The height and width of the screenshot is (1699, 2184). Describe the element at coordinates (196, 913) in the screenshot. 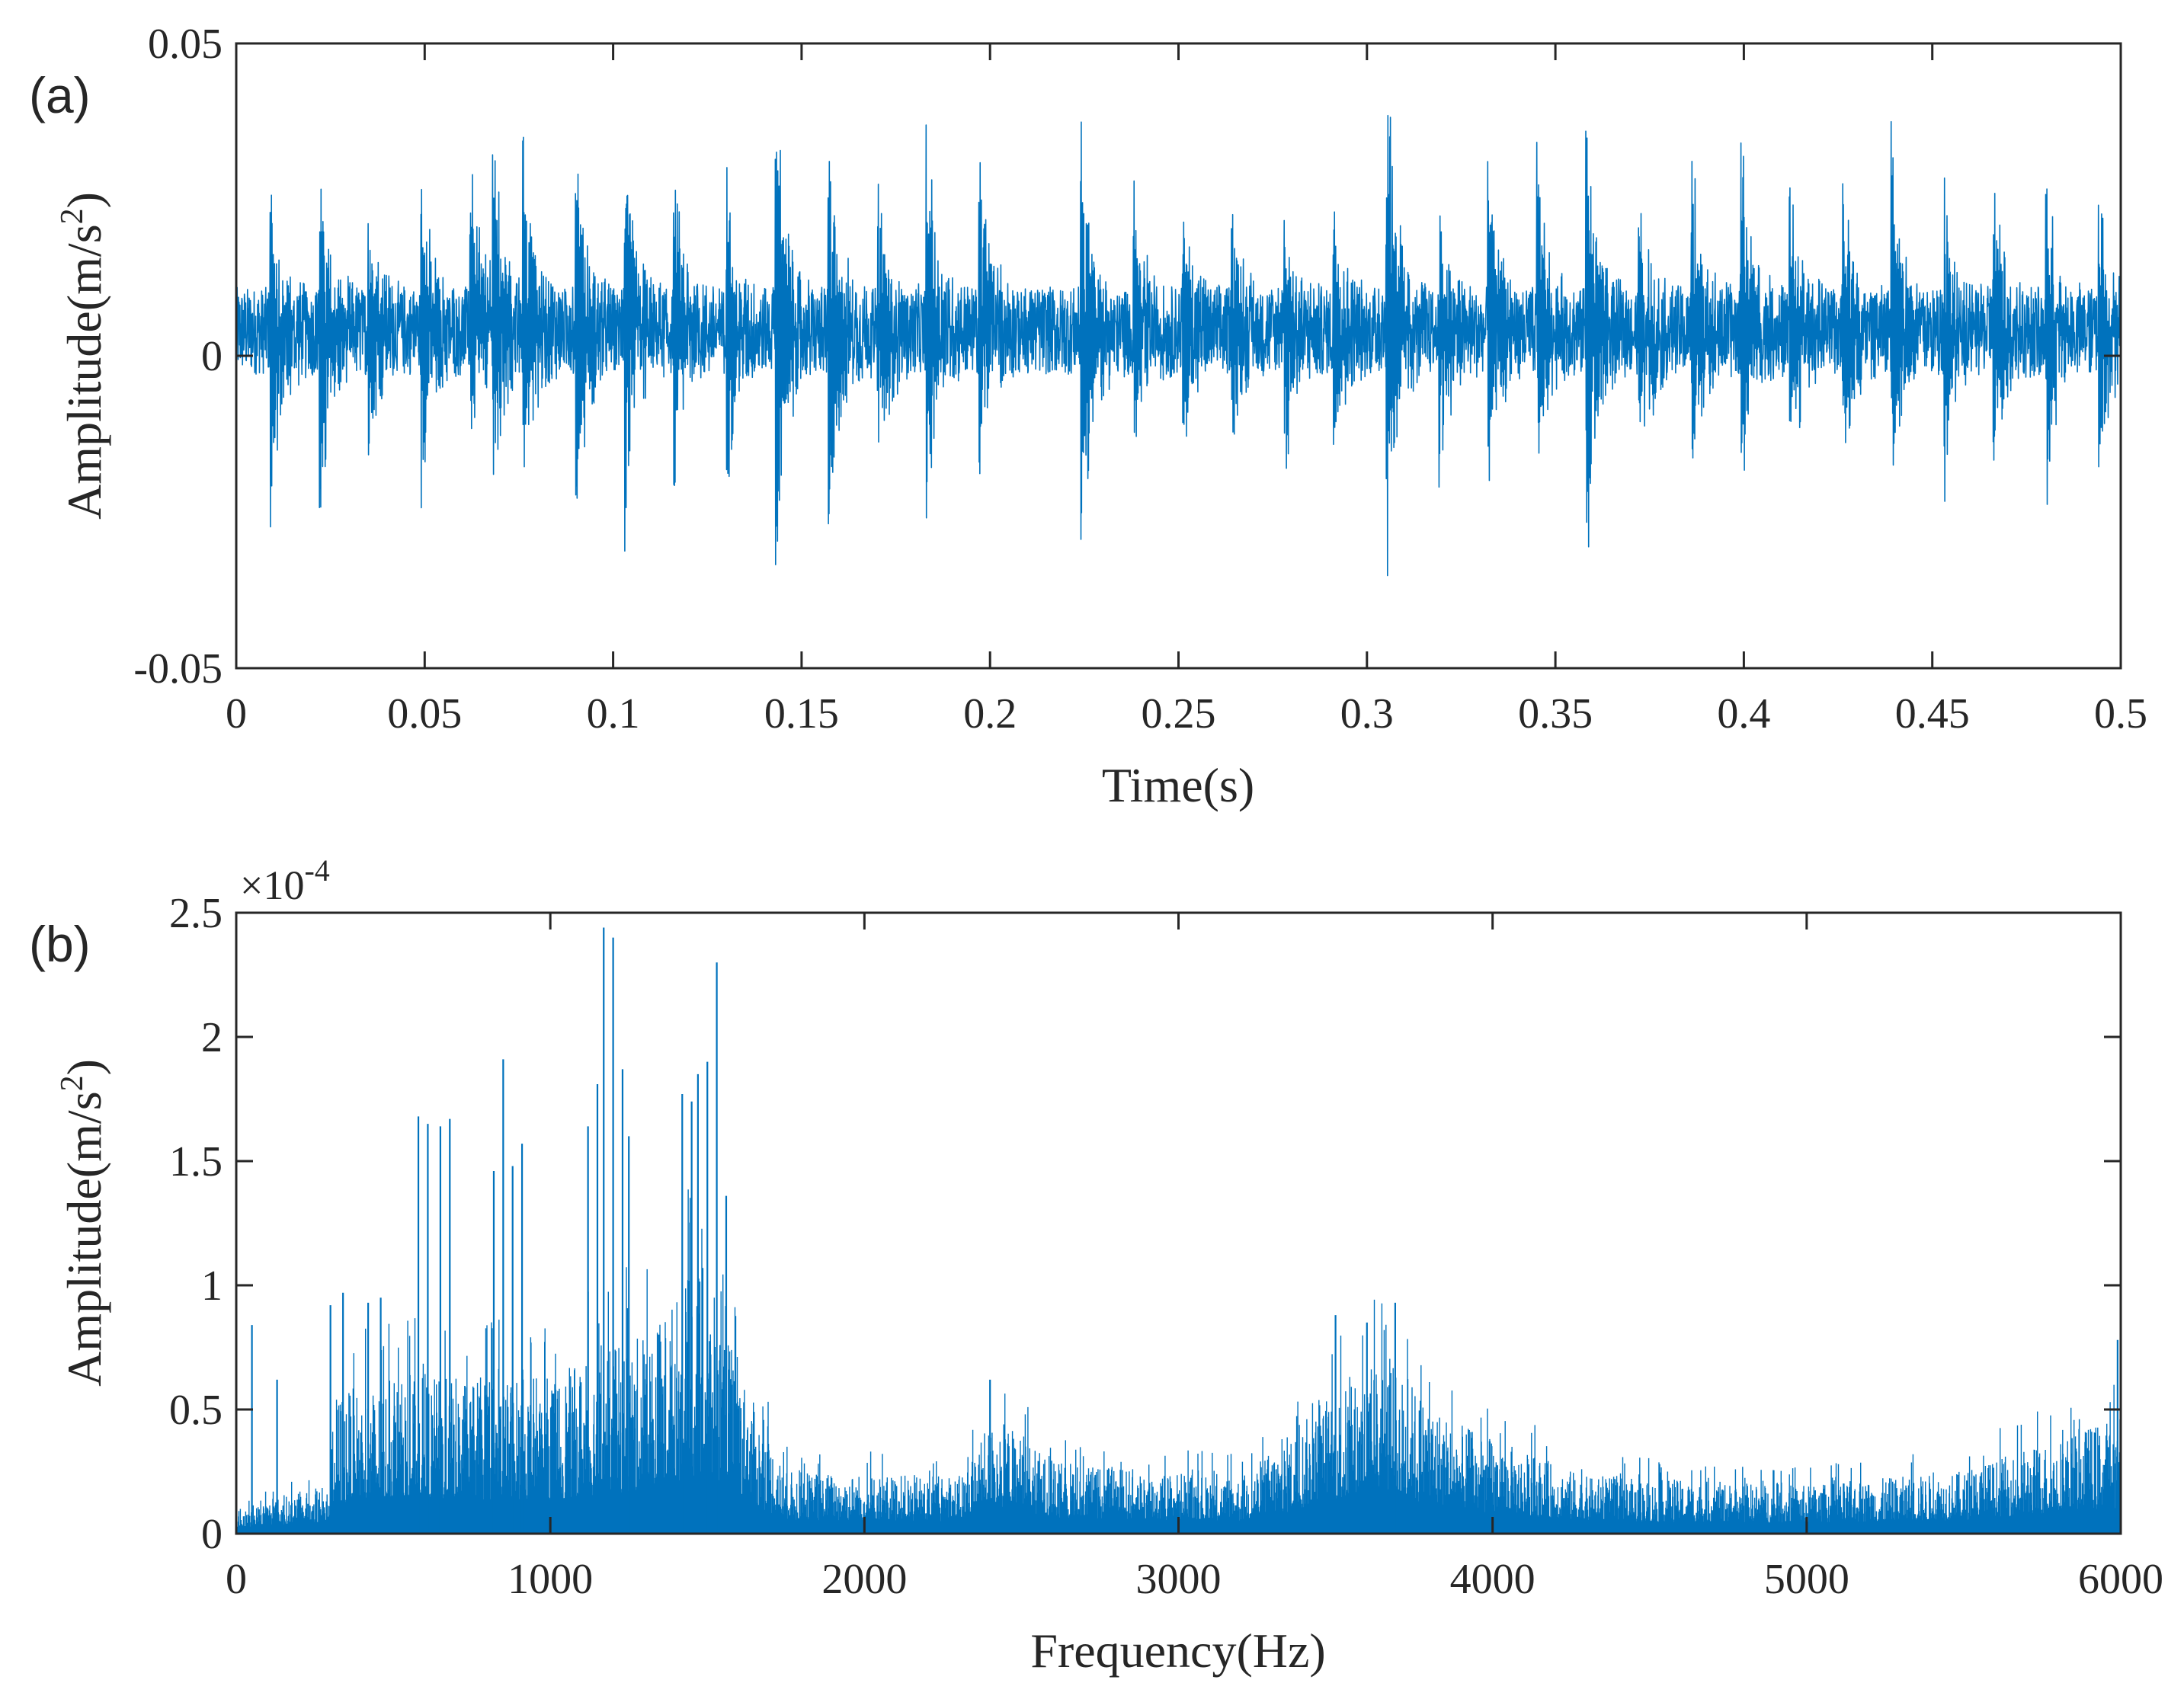

I see `y-tick-label: 2.5` at that location.